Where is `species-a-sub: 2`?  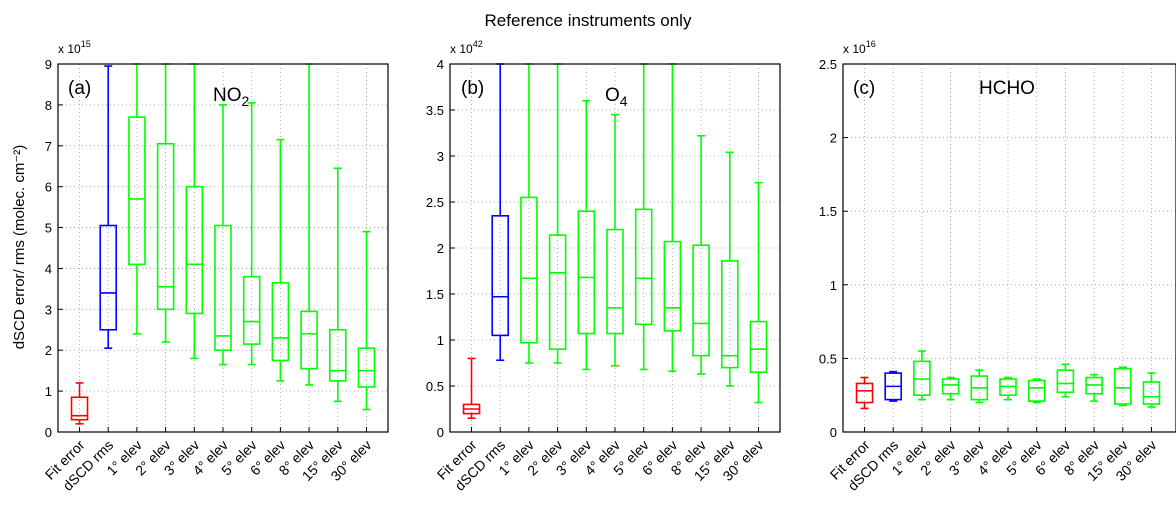 species-a-sub: 2 is located at coordinates (246, 101).